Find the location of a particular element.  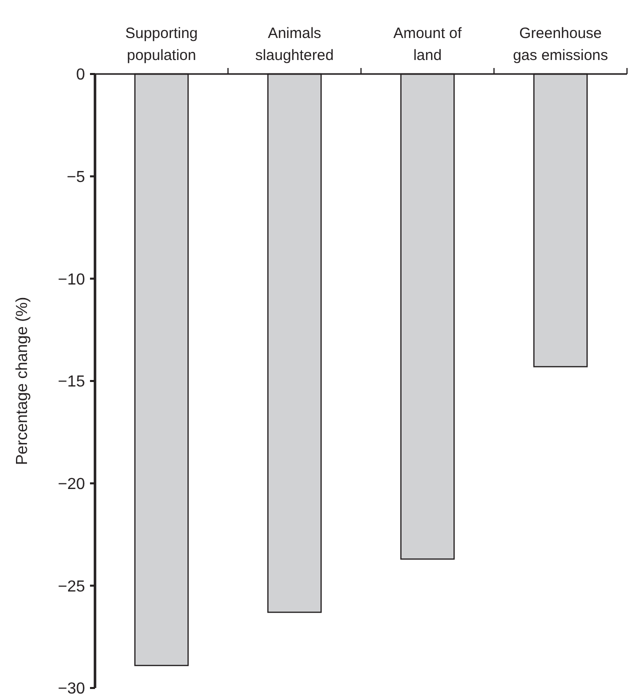

y-tick-label: −30 is located at coordinates (72, 689).